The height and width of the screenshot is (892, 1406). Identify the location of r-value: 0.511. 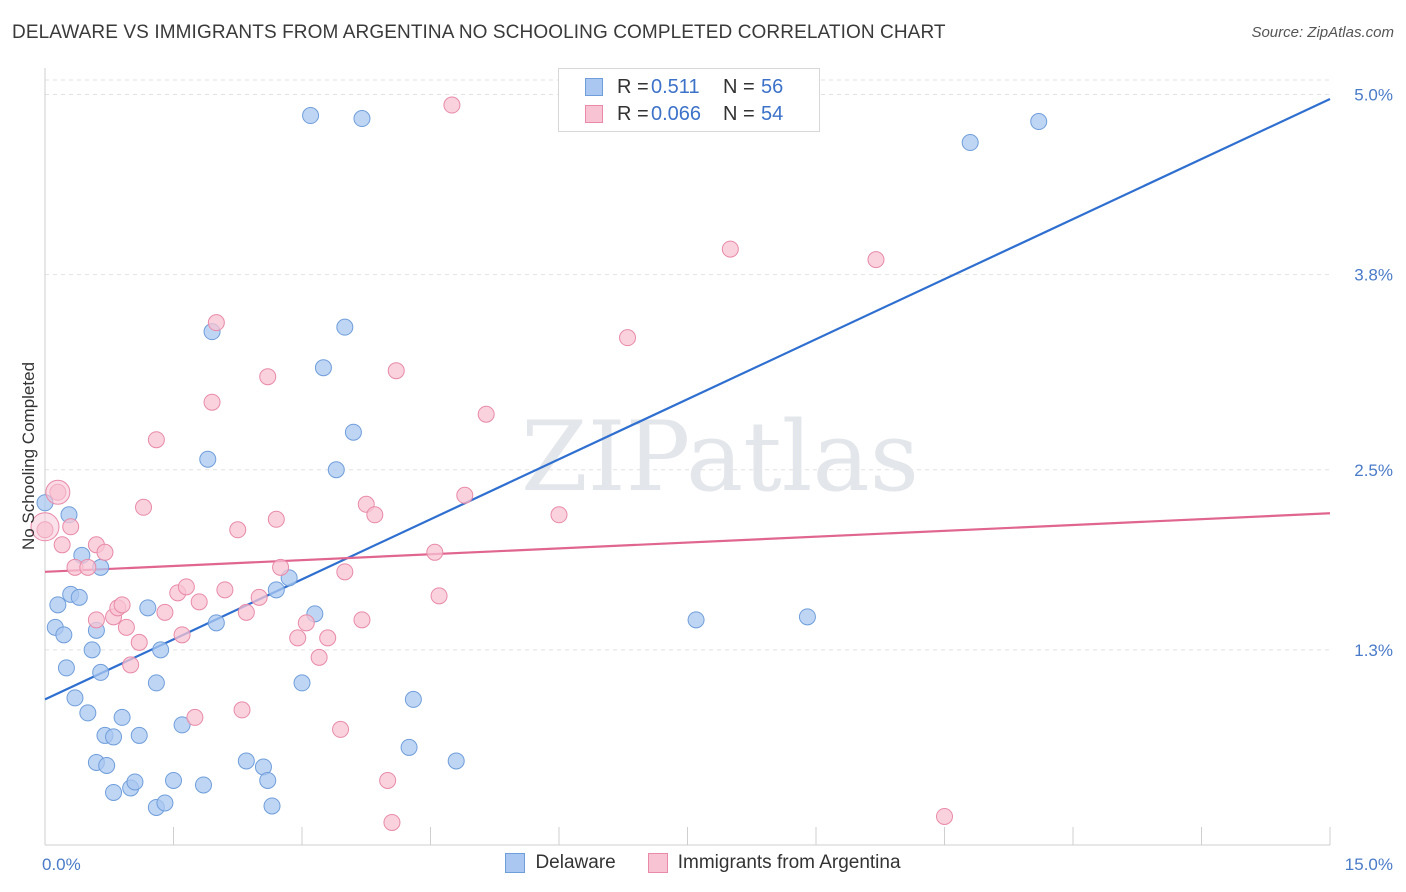
(675, 86).